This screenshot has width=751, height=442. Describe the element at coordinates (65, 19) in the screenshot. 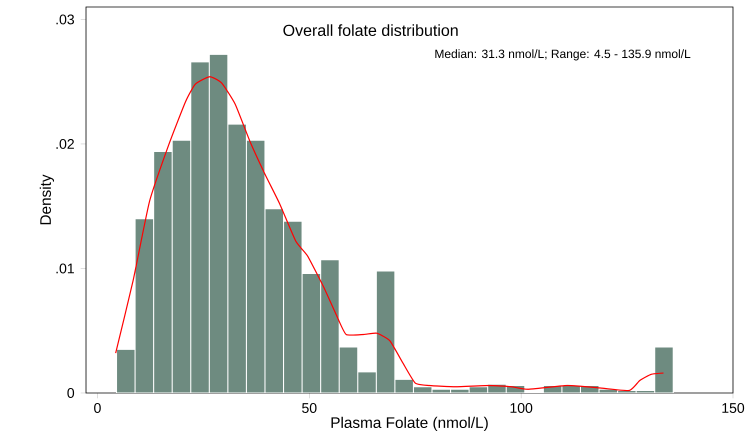

I see `y-tick-label: .03` at that location.